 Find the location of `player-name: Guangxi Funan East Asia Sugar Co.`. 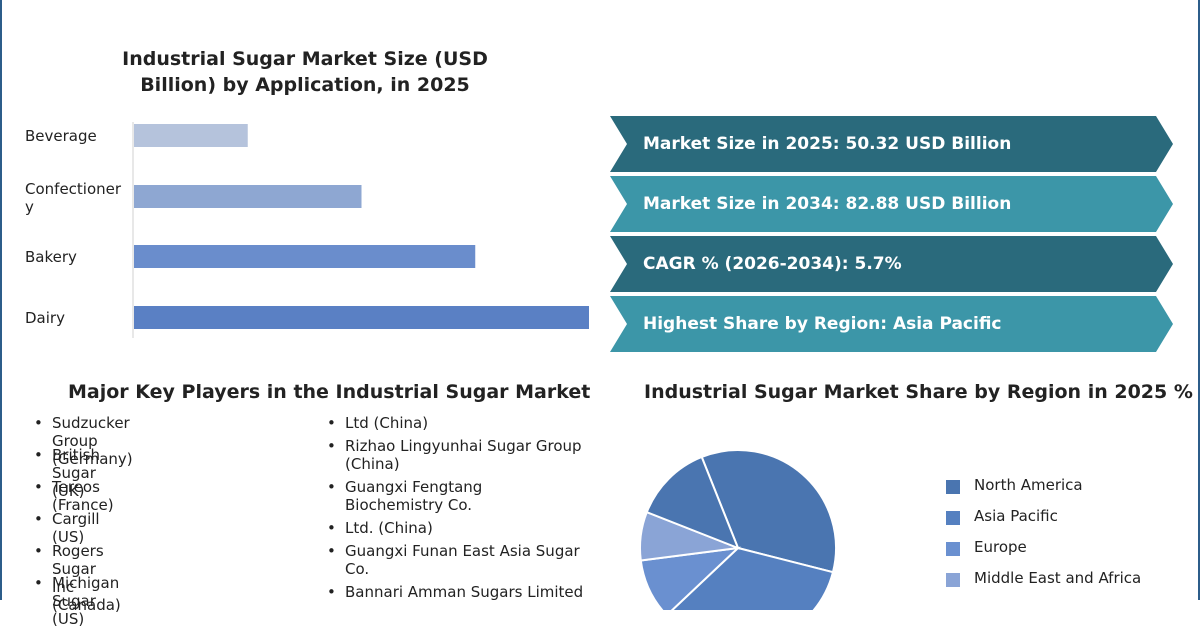

player-name: Guangxi Funan East Asia Sugar Co. is located at coordinates (462, 560).